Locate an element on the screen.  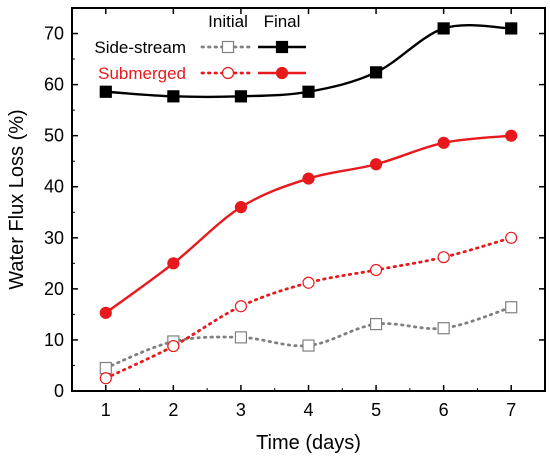
y-tick-label: 10 is located at coordinates (54, 340).